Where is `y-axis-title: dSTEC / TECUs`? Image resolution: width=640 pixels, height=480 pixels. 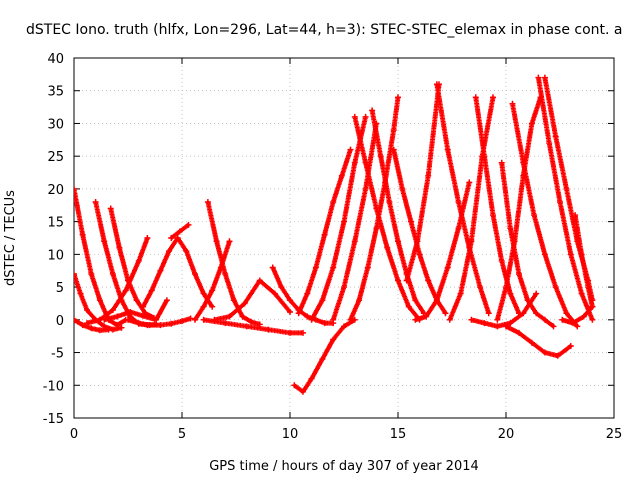
y-axis-title: dSTEC / TECUs is located at coordinates (10, 238).